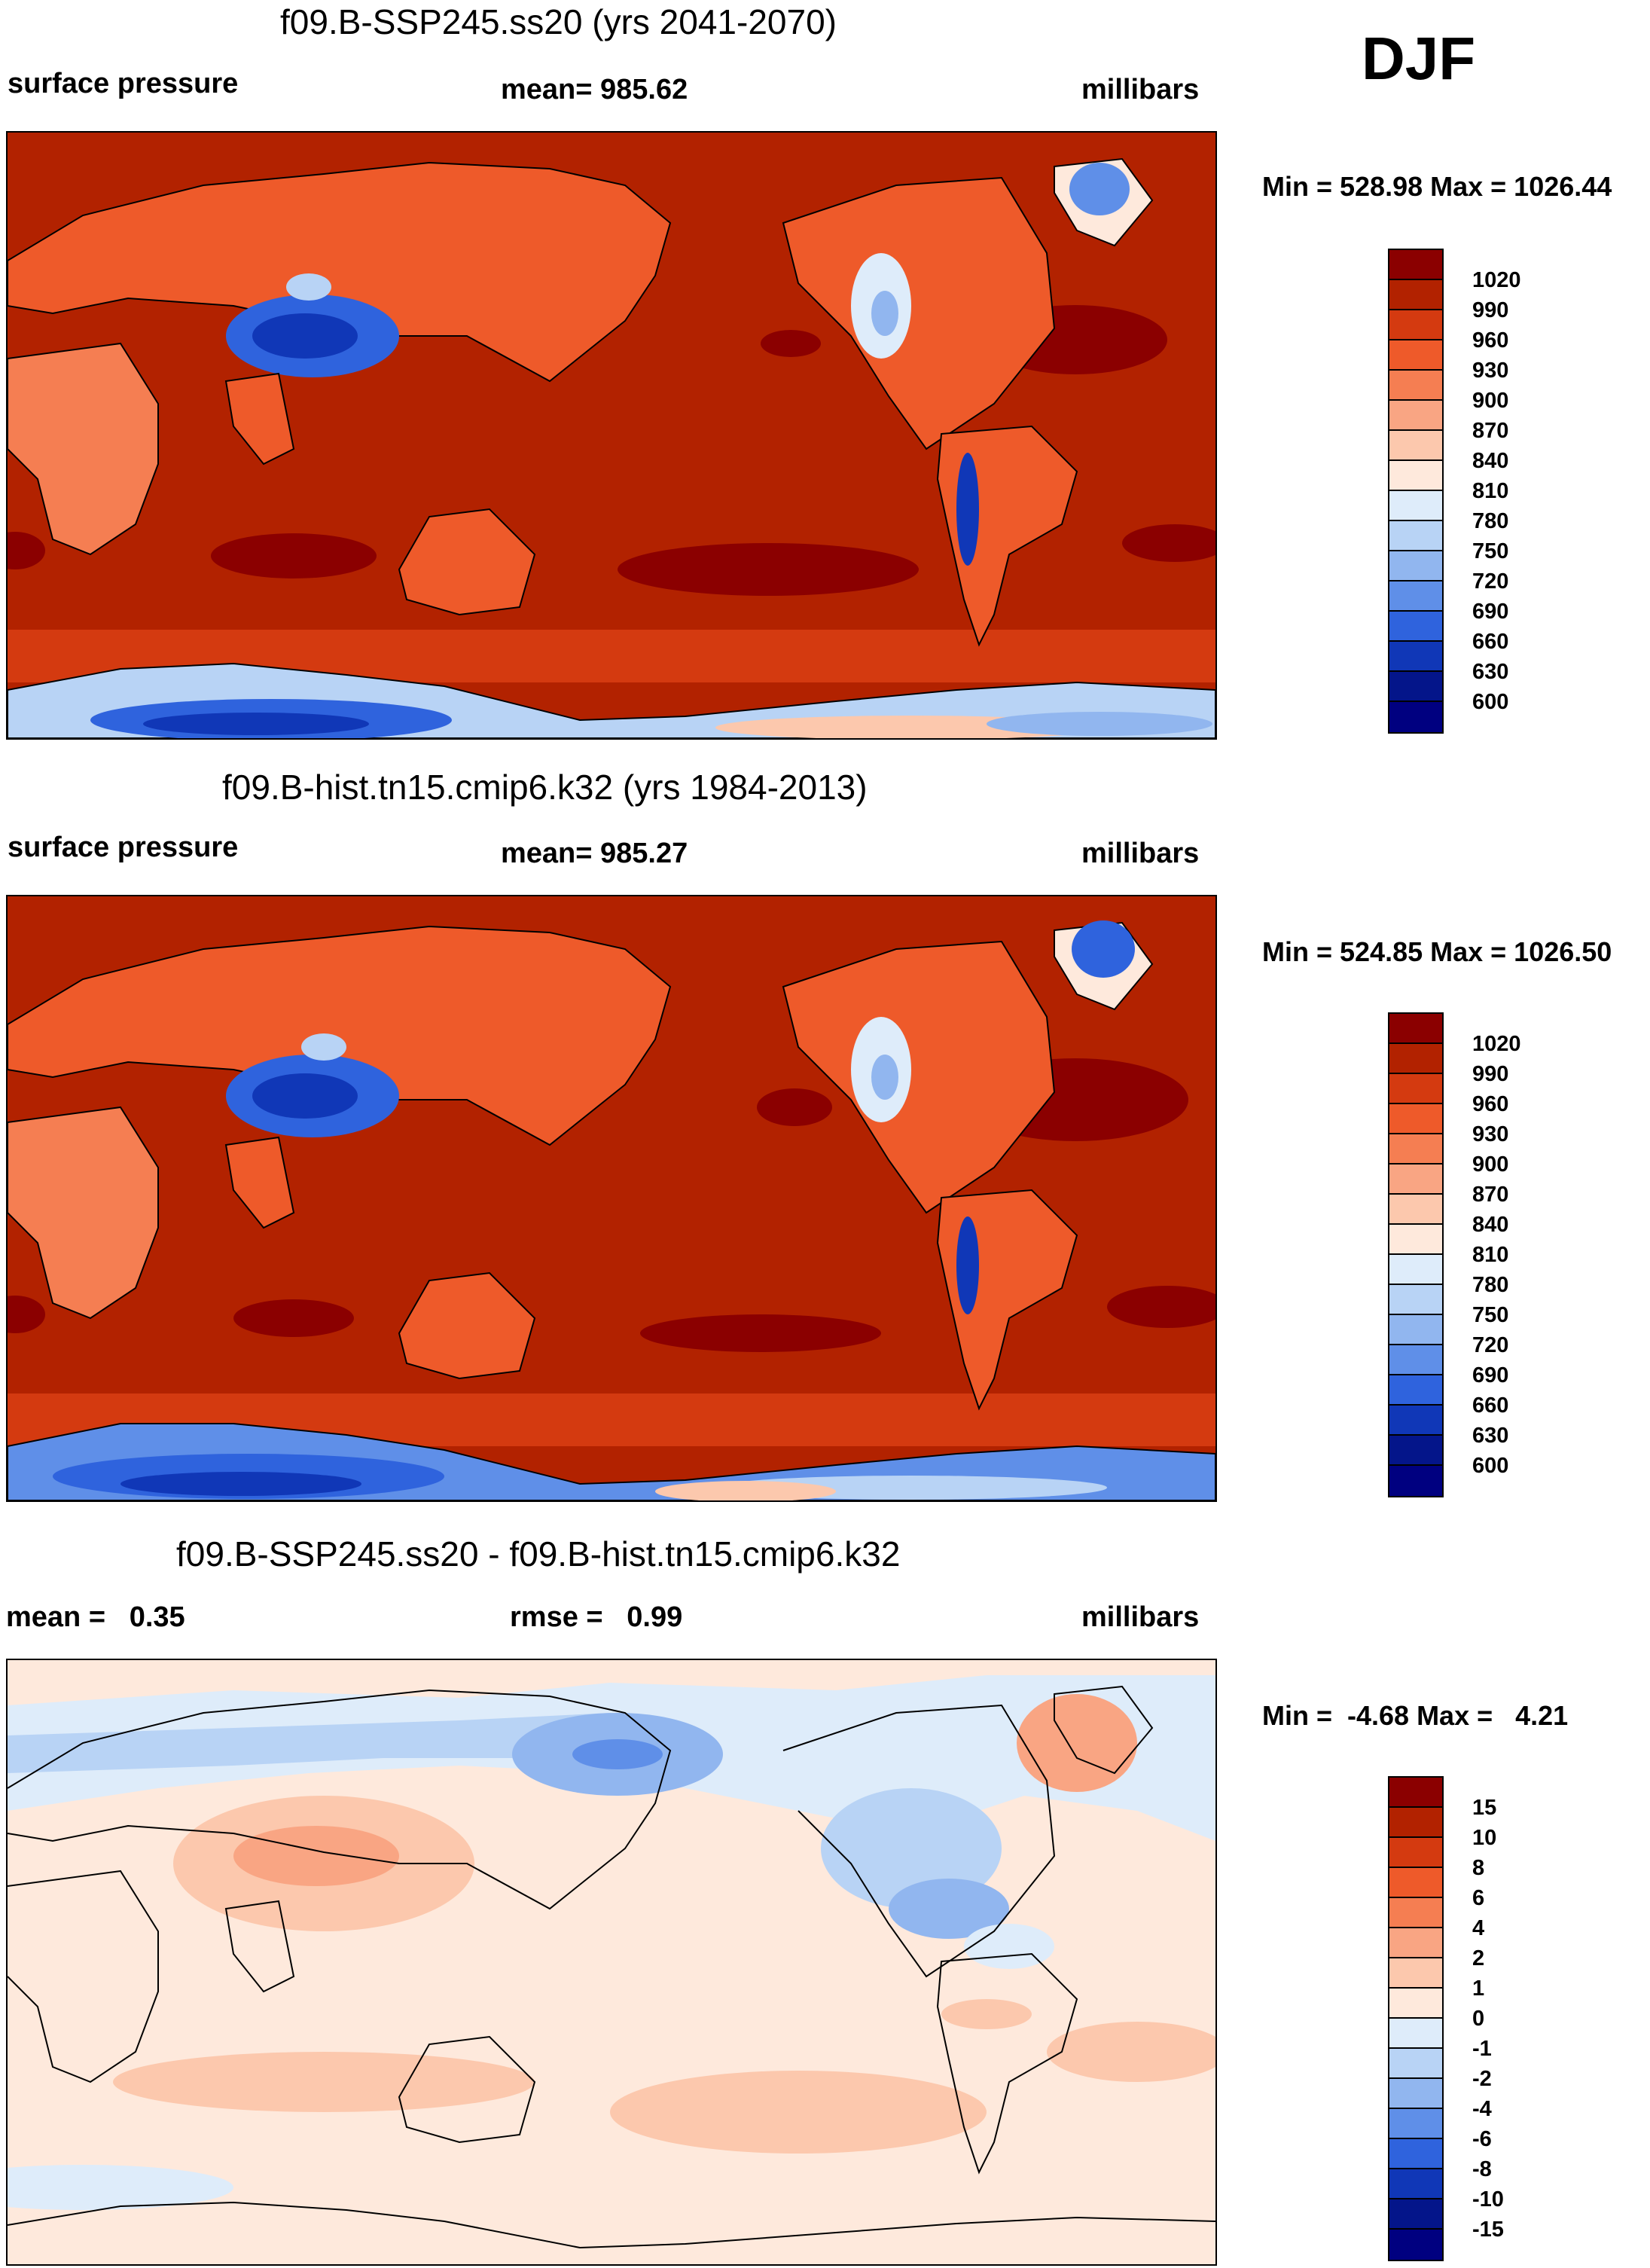 This screenshot has width=1650, height=2268. What do you see at coordinates (1478, 1989) in the screenshot?
I see `colorbar-label: 1` at bounding box center [1478, 1989].